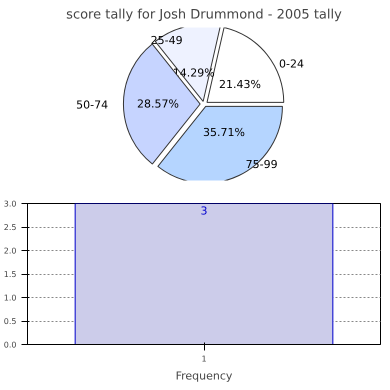 This screenshot has width=390, height=390. What do you see at coordinates (291, 63) in the screenshot?
I see `slice-label: 0-24` at bounding box center [291, 63].